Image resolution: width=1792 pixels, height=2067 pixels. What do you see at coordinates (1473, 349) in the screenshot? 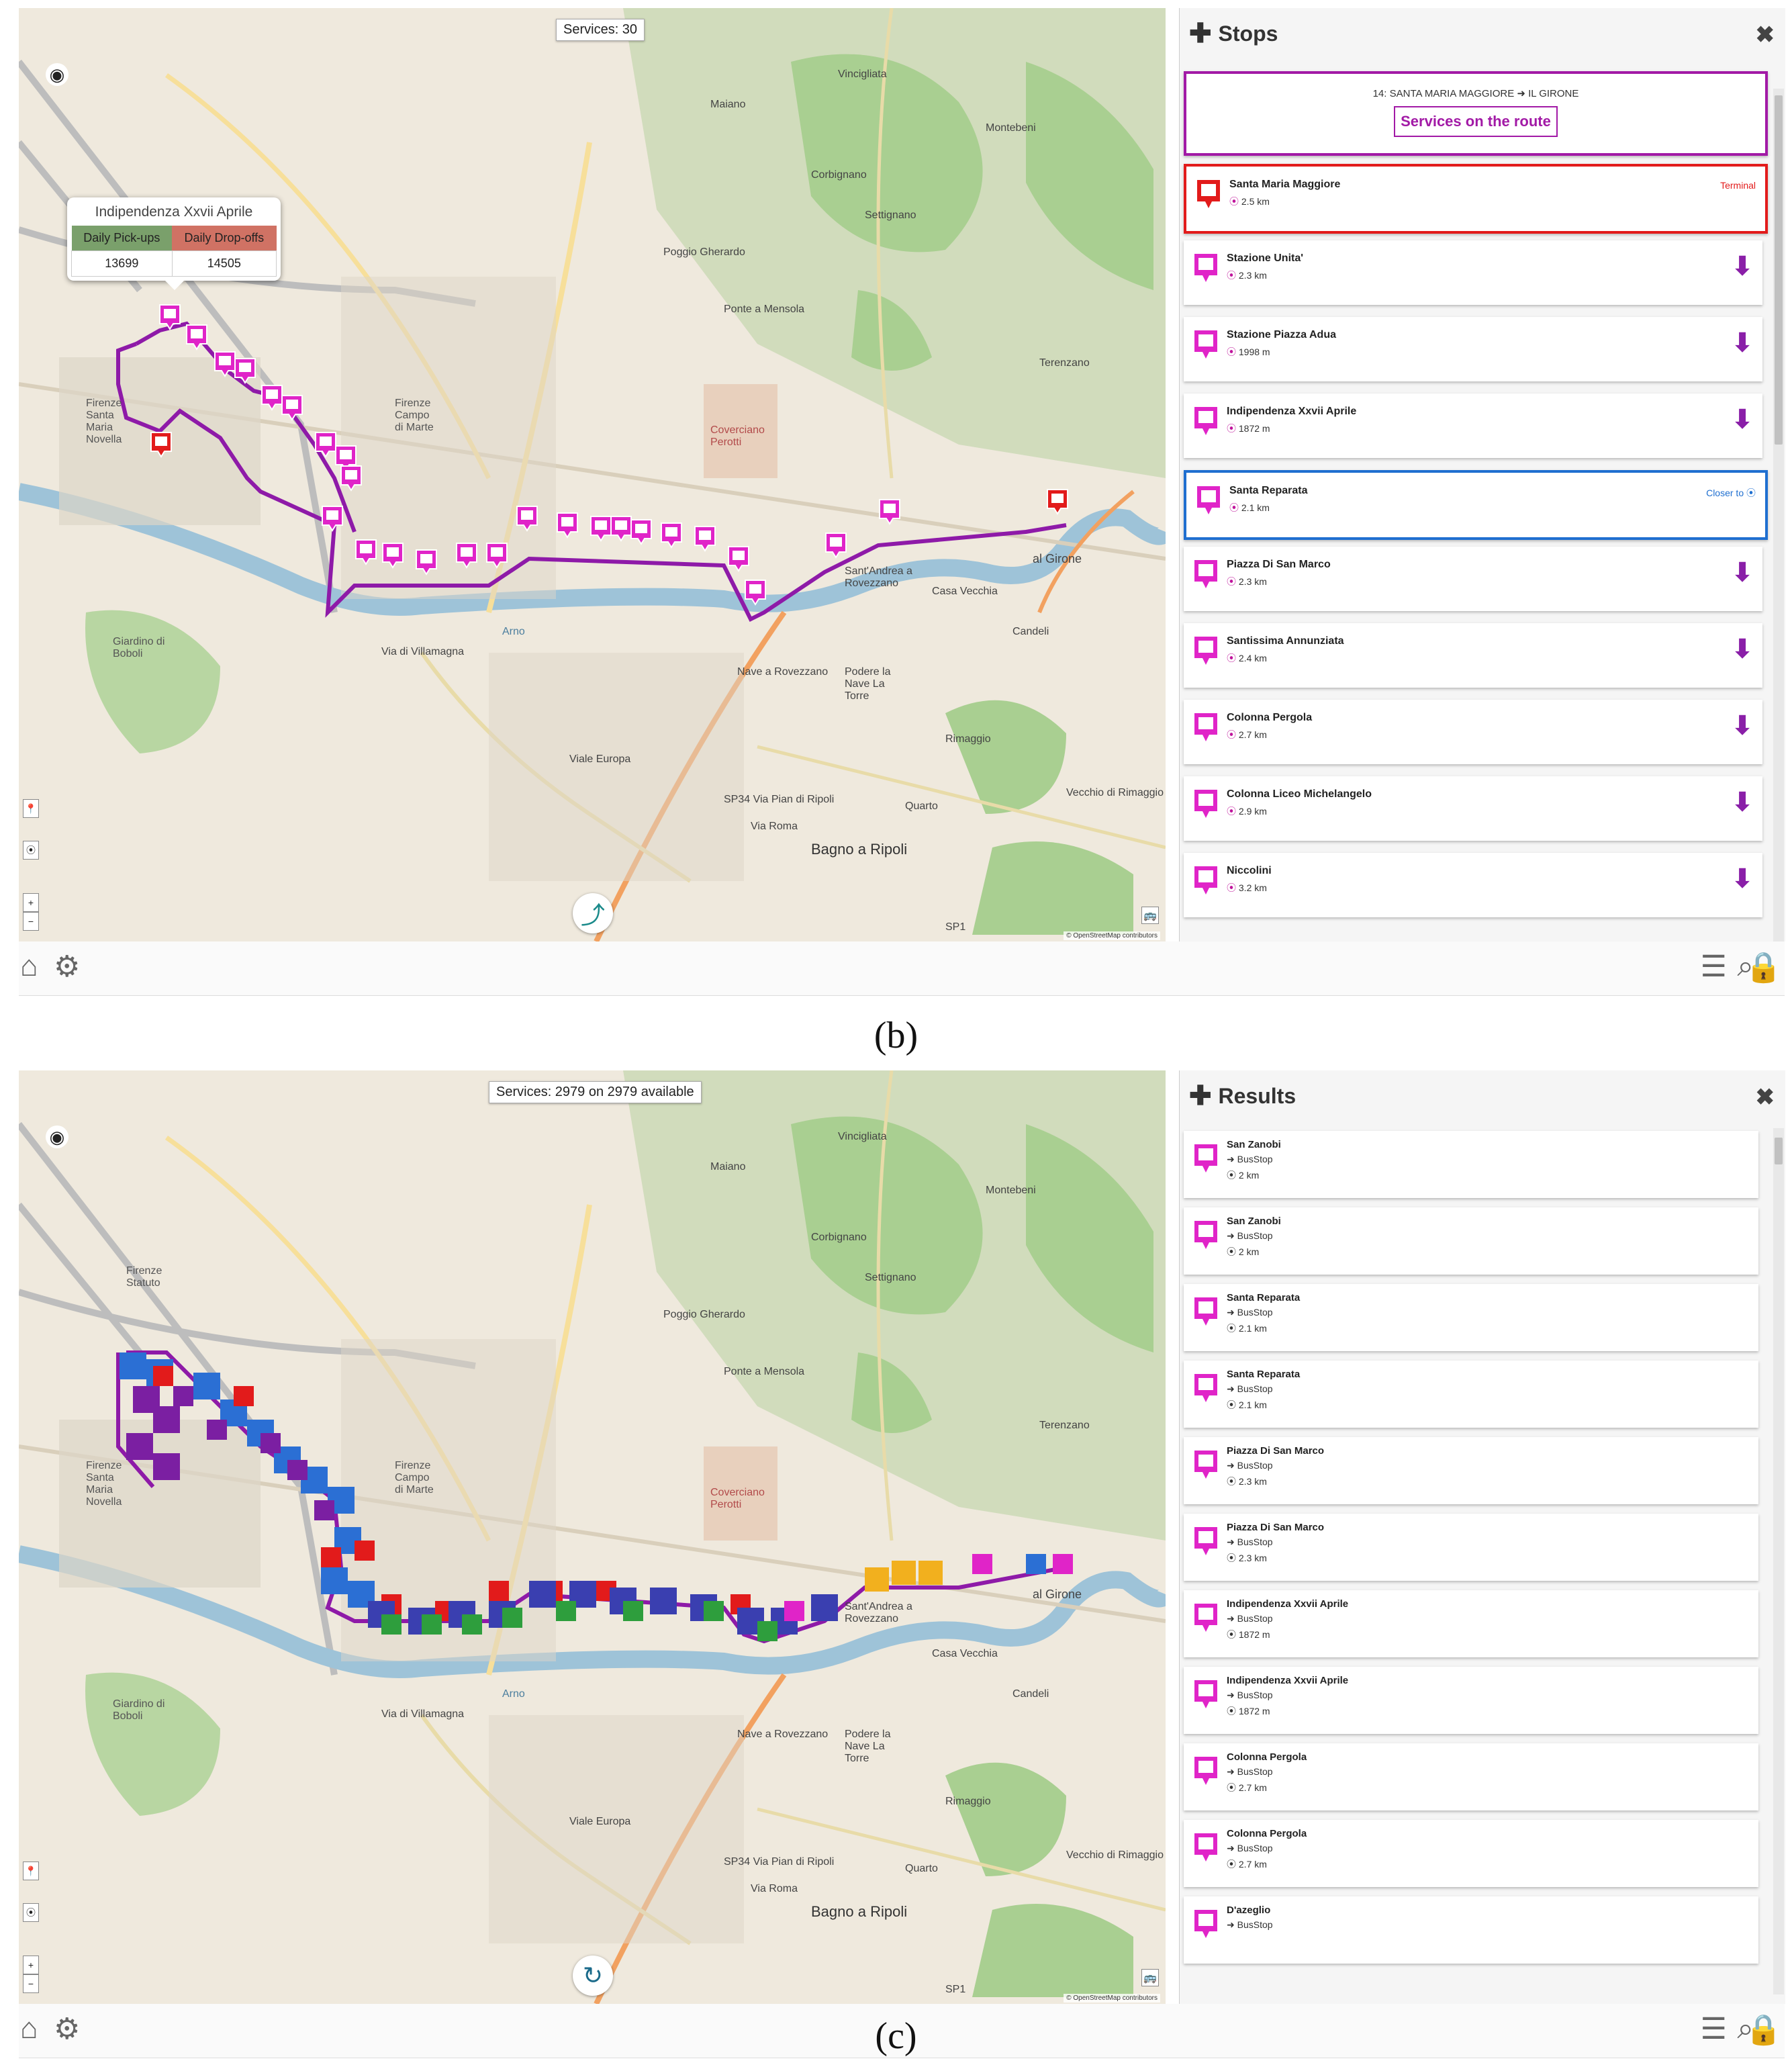
I see `stop-card: Stazione Piazza Adua ⦿ 1998 m ⬇` at bounding box center [1473, 349].